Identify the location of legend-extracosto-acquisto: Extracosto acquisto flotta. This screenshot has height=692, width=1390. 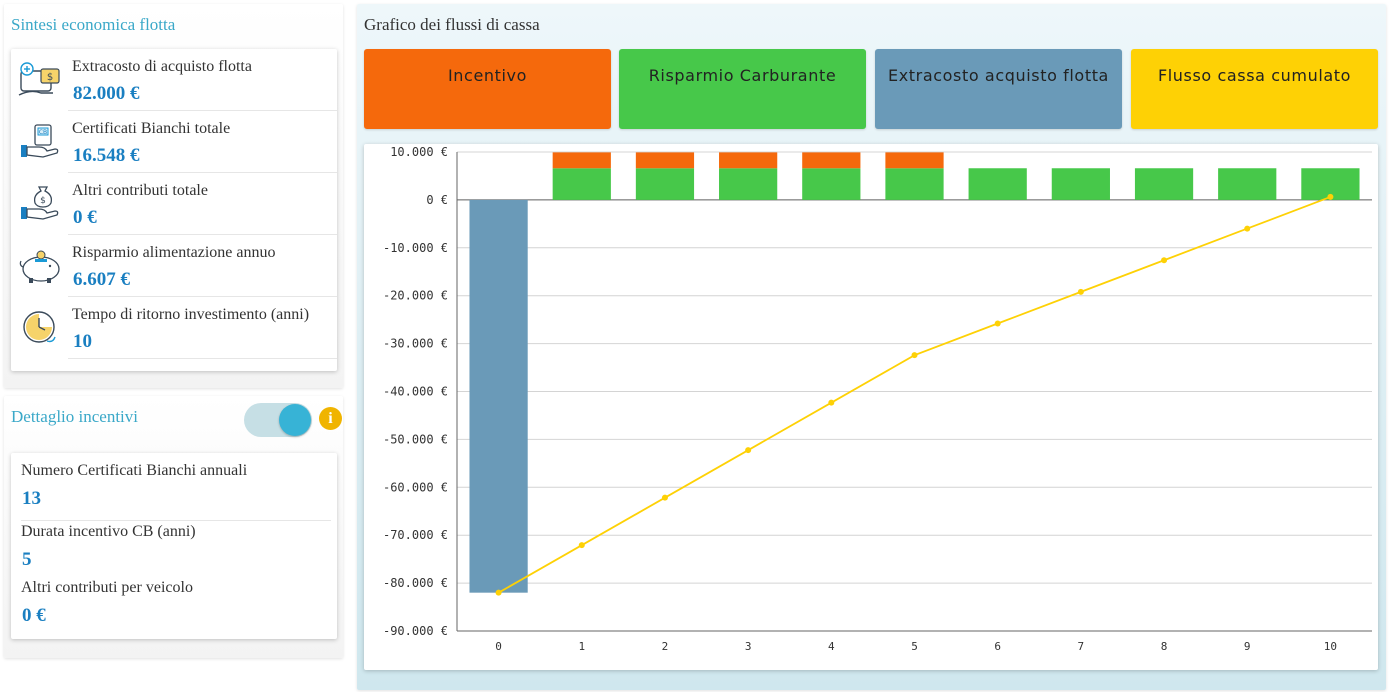
(998, 89).